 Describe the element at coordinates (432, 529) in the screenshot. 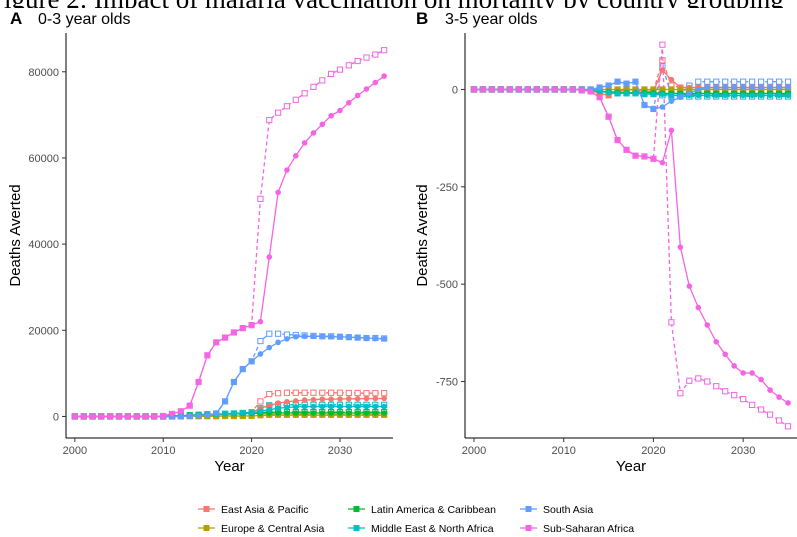

I see `legend-label: Middle East & North Africa` at that location.